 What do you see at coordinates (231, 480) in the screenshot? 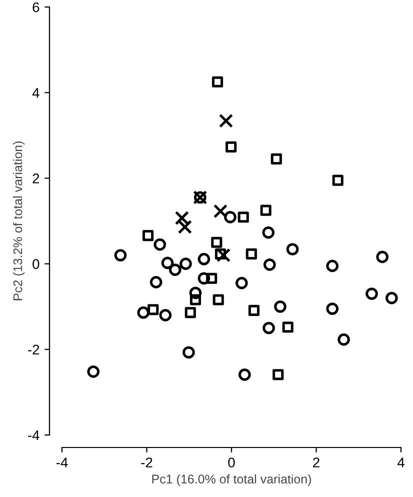
I see `x-axis-title: Pc1 (16.0% of total variation)` at bounding box center [231, 480].